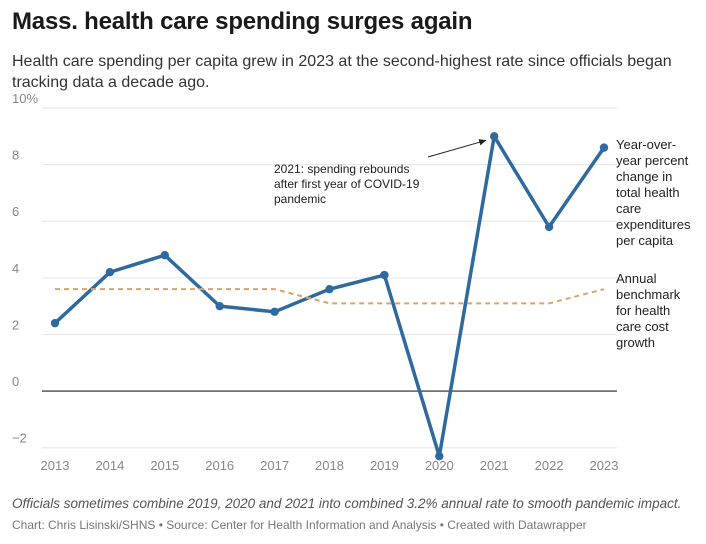 The image size is (706, 544). Describe the element at coordinates (482, 142) in the screenshot. I see `annotation-arrow-head` at that location.